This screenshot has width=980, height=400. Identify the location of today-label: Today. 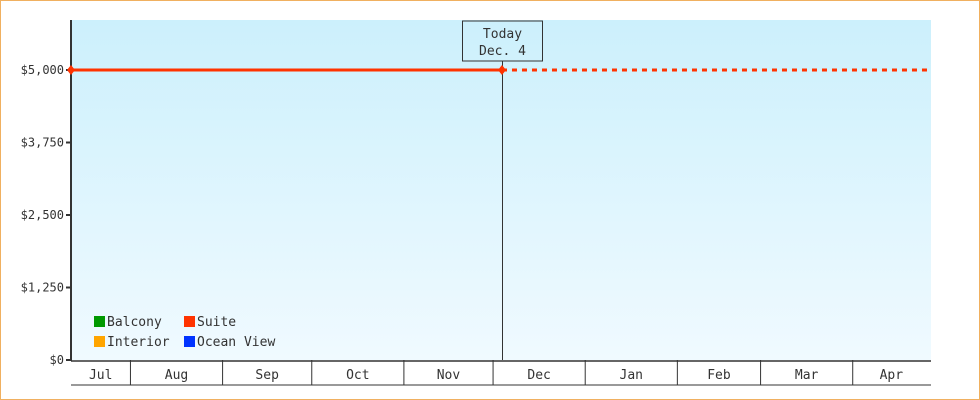
(502, 34).